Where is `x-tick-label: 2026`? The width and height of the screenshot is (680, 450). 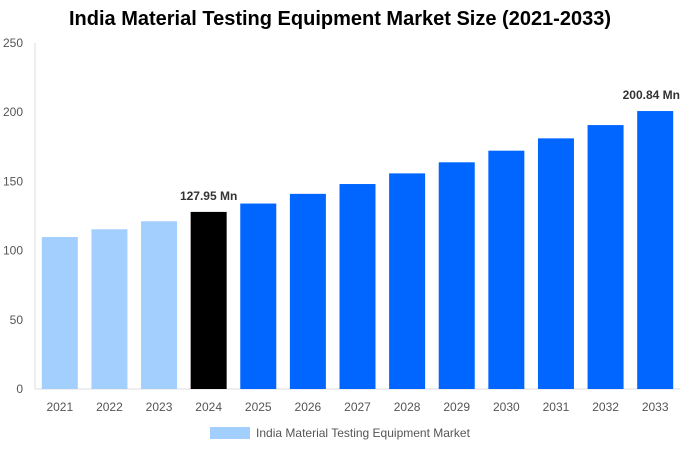 x-tick-label: 2026 is located at coordinates (308, 407).